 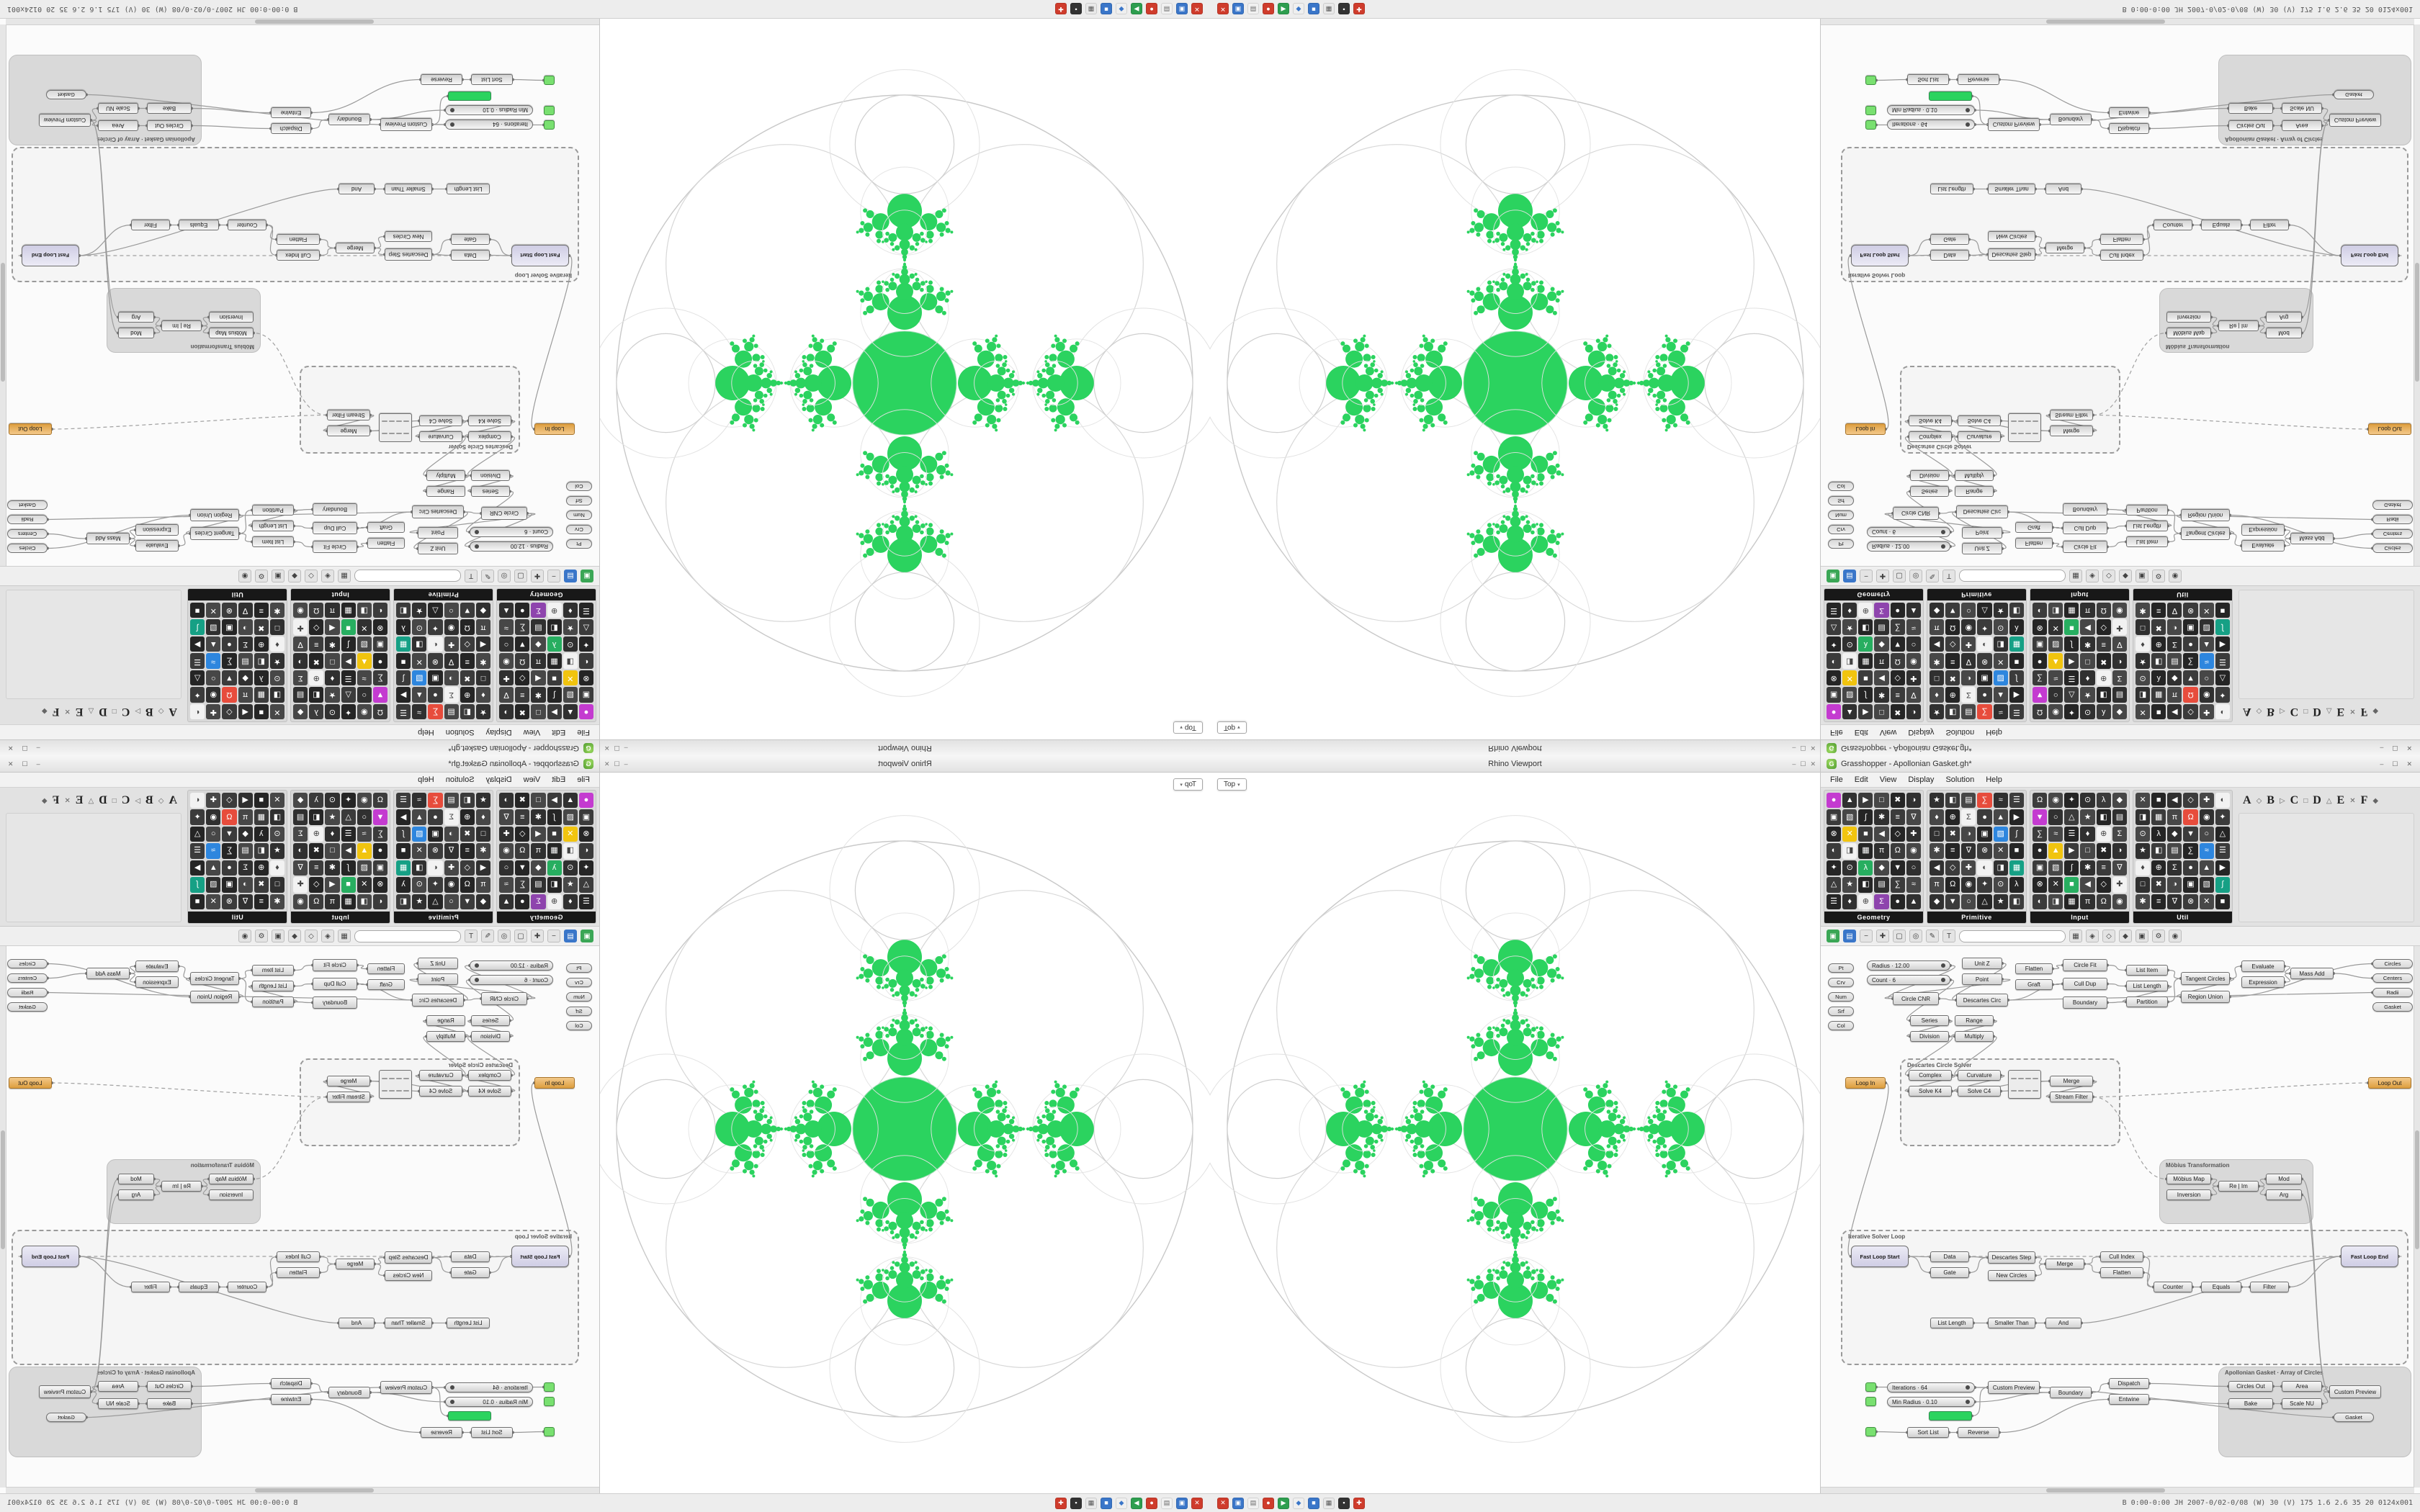 What do you see at coordinates (1974, 491) in the screenshot?
I see `node-range: Range` at bounding box center [1974, 491].